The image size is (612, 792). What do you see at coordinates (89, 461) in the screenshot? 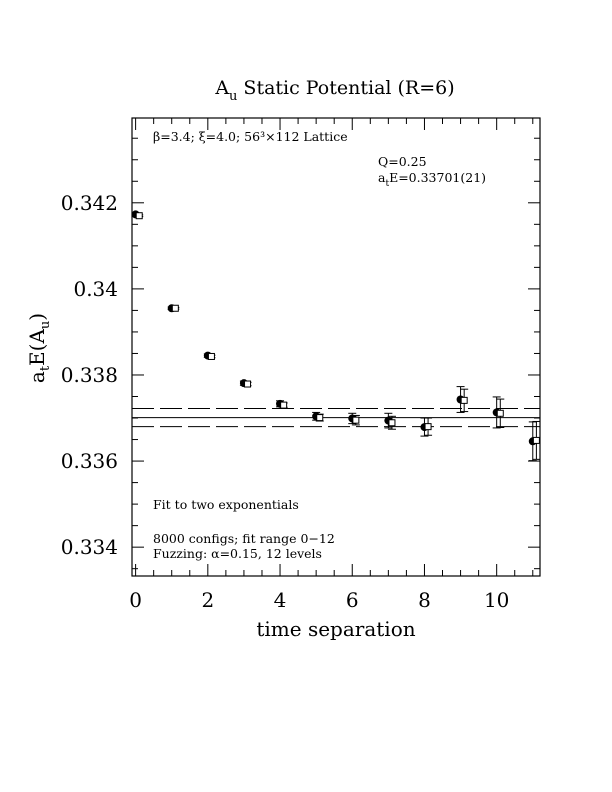
I see `y-tick-label: 0.336` at bounding box center [89, 461].